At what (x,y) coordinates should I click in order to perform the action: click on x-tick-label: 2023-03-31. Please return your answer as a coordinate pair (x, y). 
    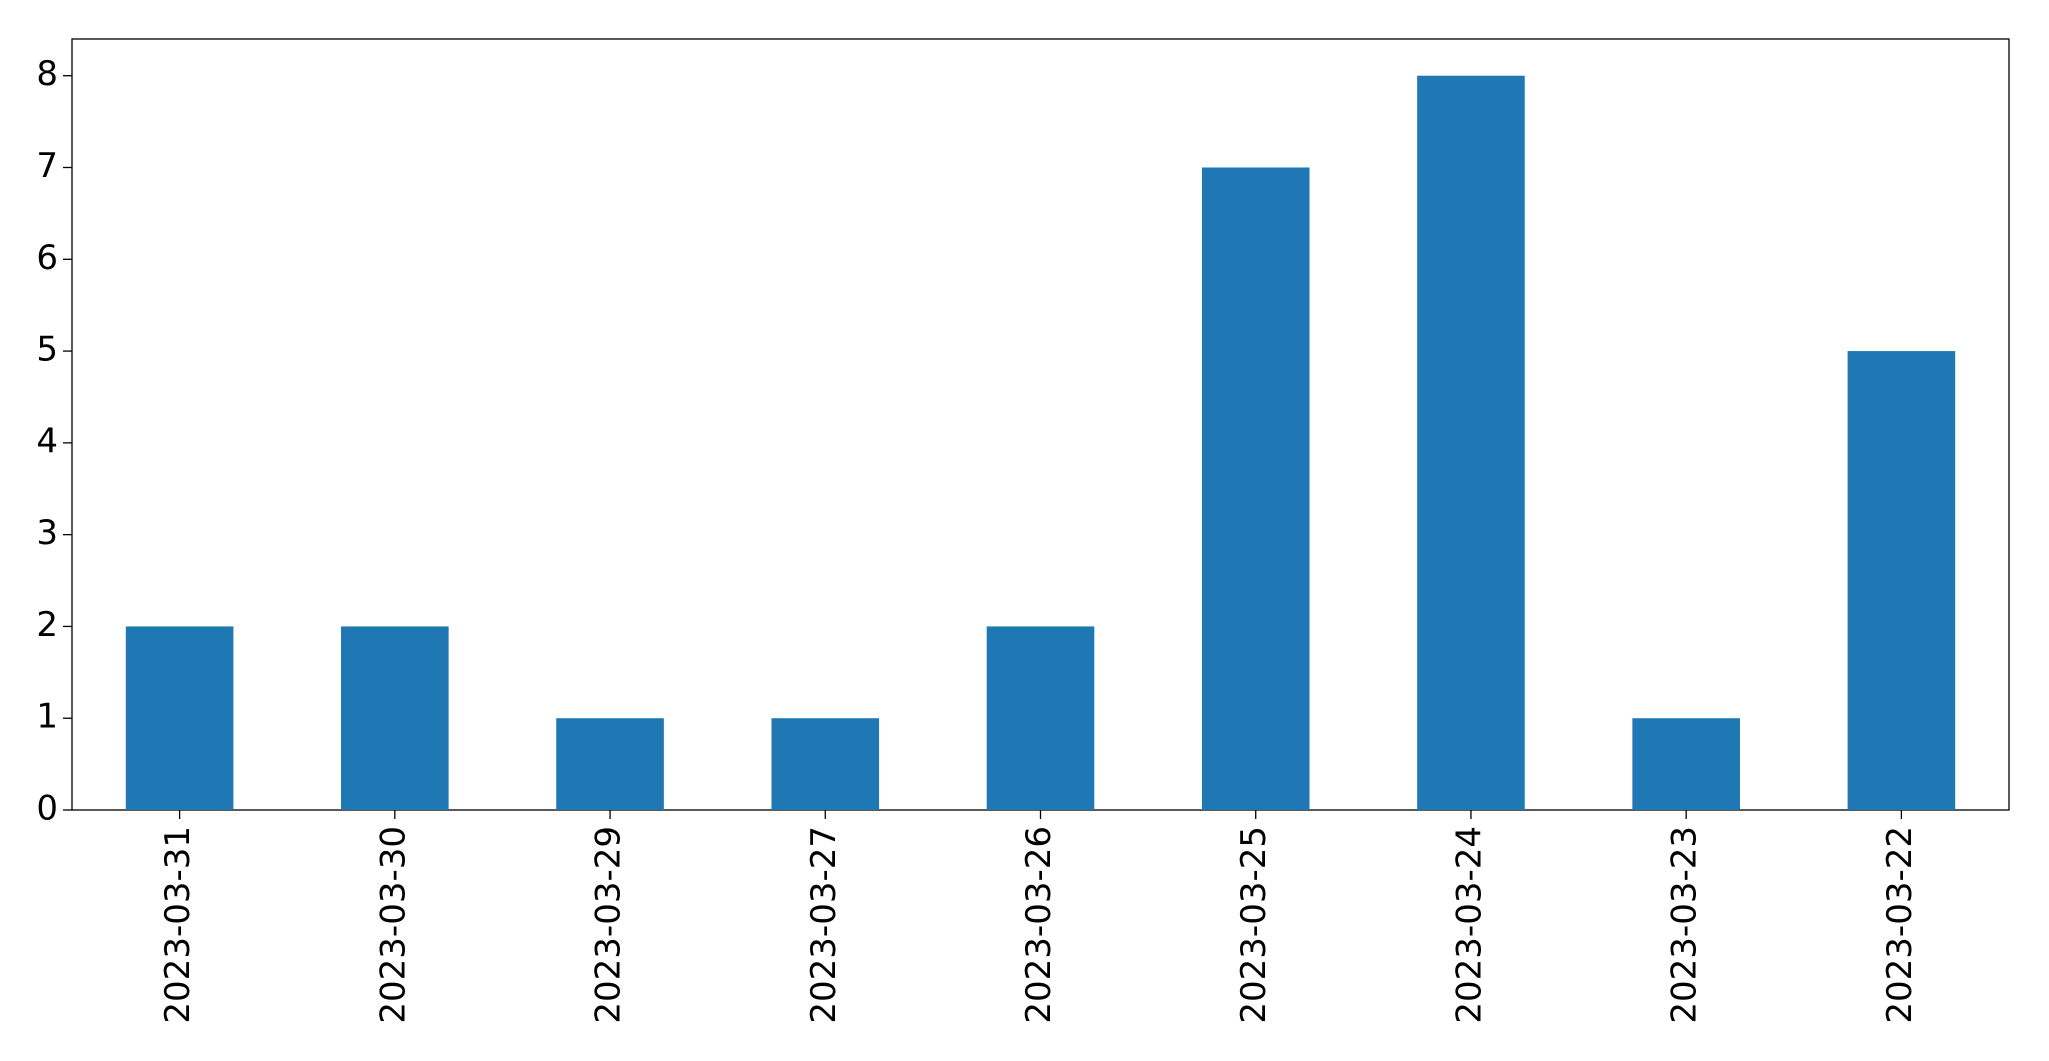
    Looking at the image, I should click on (178, 925).